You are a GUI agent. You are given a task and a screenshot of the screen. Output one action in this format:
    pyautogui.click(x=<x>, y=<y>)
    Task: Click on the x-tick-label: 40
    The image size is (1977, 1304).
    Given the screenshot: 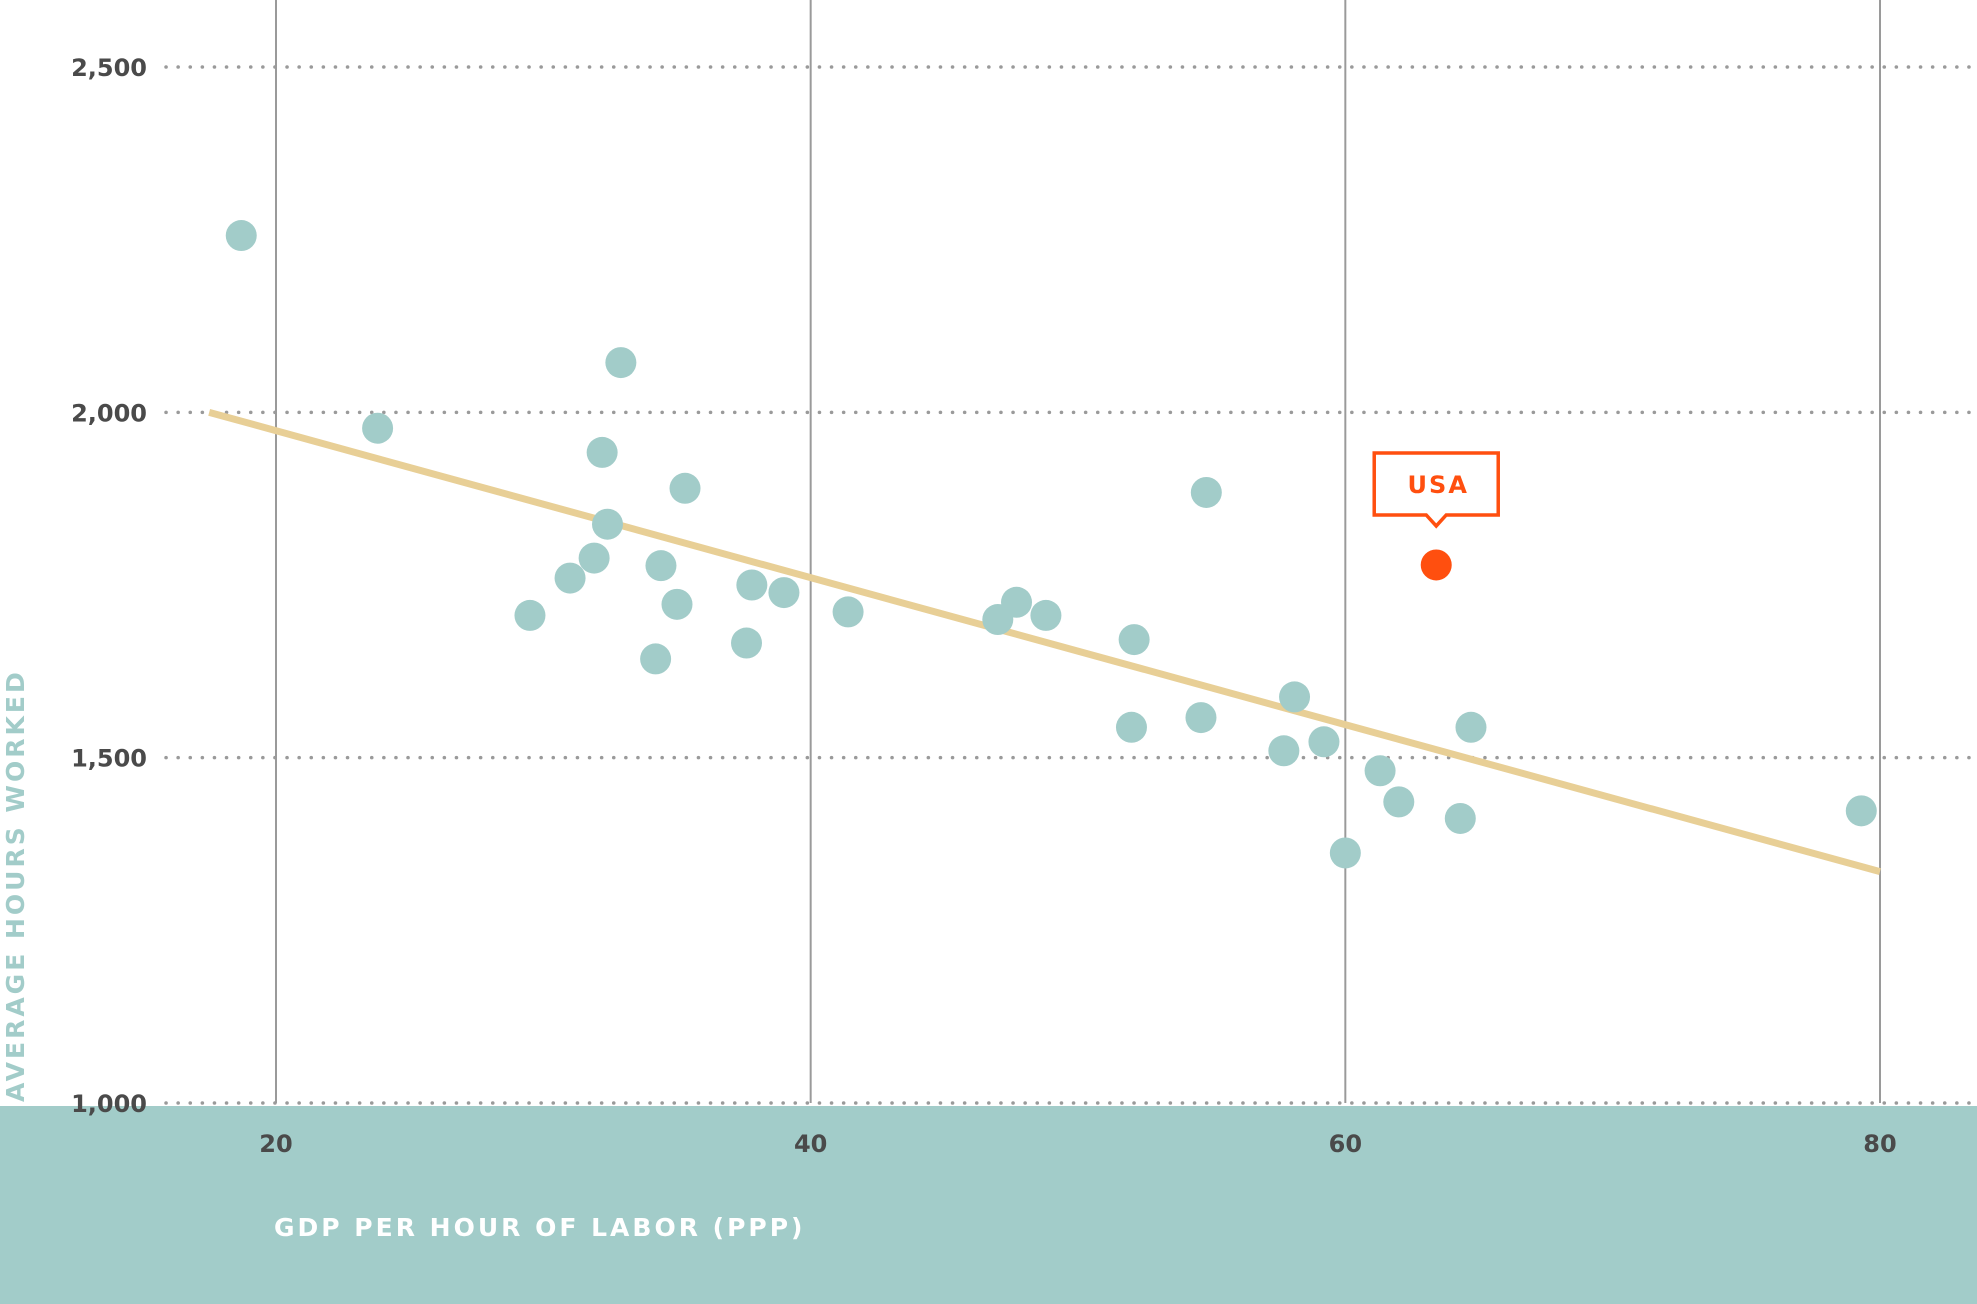 What is the action you would take?
    pyautogui.click(x=810, y=1144)
    